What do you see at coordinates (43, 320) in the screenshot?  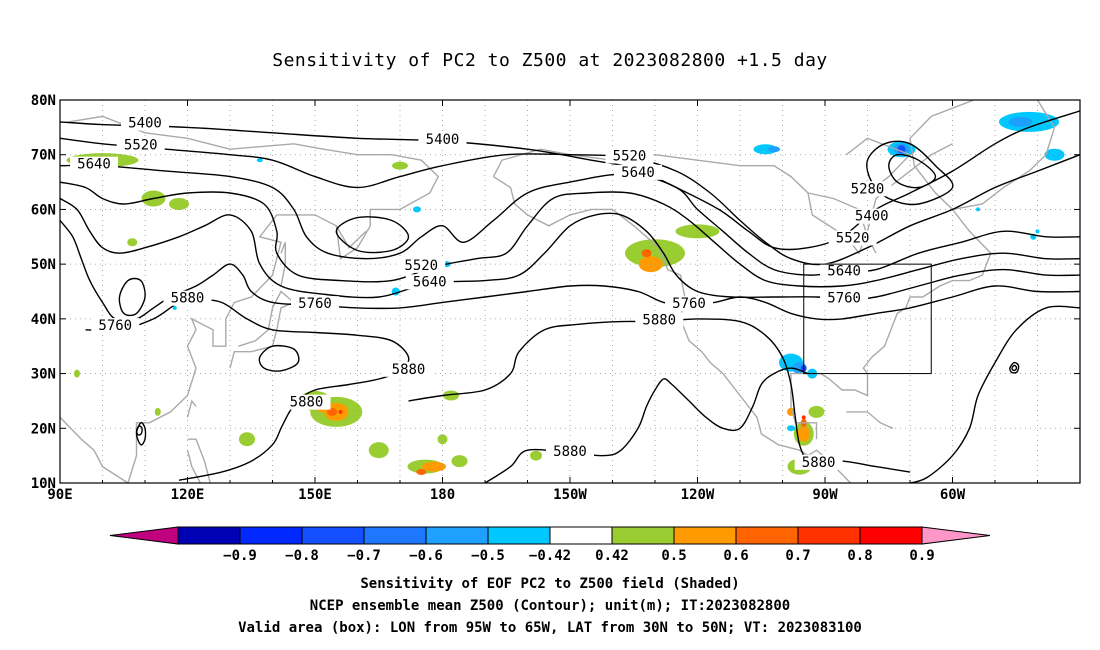 I see `lat-tick-label: 40N` at bounding box center [43, 320].